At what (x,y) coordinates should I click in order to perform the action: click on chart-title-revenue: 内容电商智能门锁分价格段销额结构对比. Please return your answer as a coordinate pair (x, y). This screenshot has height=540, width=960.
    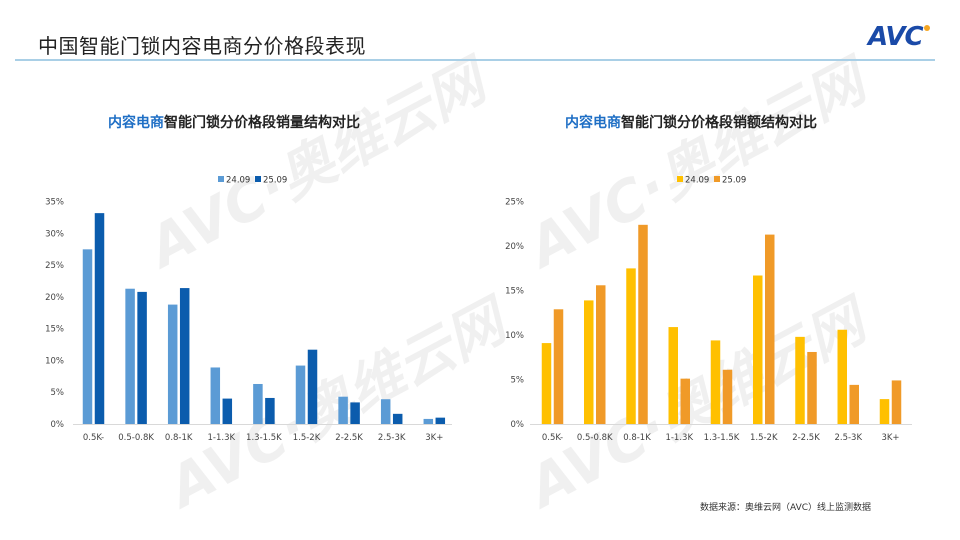
    Looking at the image, I should click on (691, 122).